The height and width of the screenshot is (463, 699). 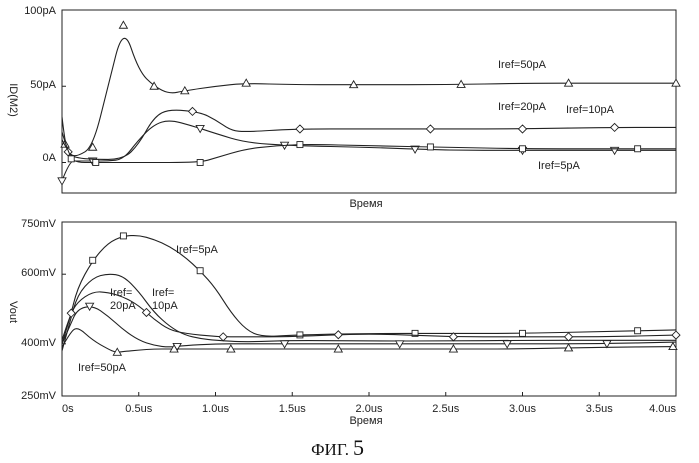 I want to click on bottom-x-tick-label-5: 2.5us, so click(x=445, y=409).